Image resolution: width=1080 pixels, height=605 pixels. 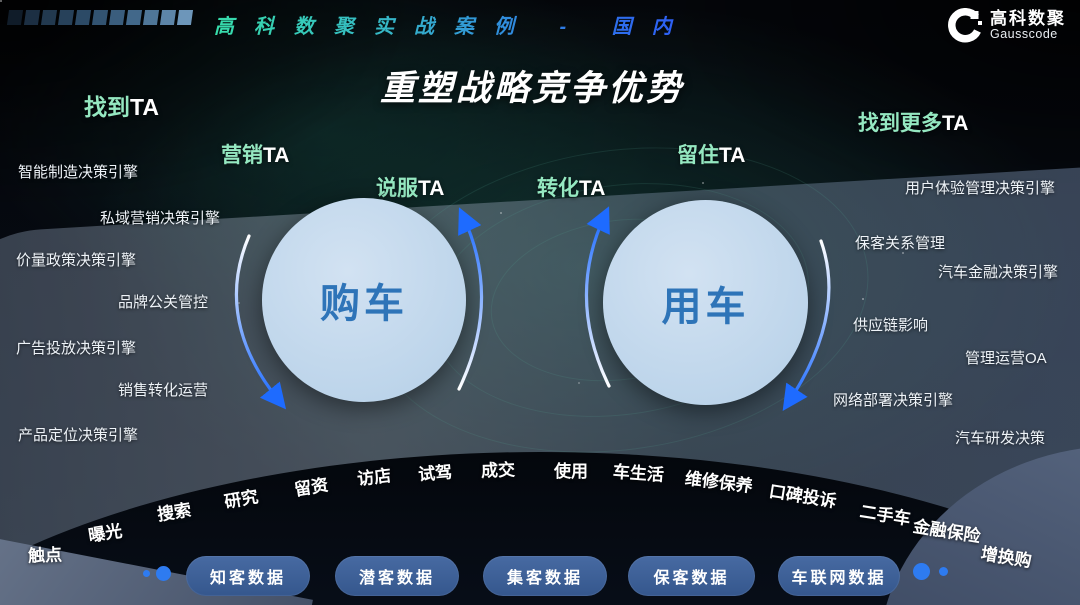 I want to click on engine-label: 汽车金融决策引擎, so click(x=998, y=272).